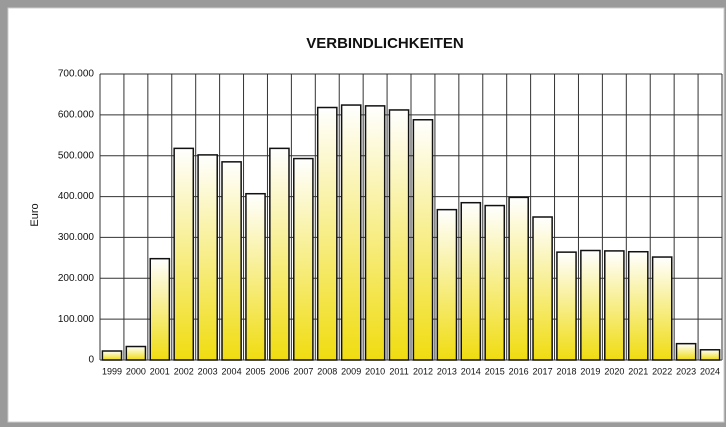 Image resolution: width=726 pixels, height=427 pixels. What do you see at coordinates (303, 371) in the screenshot?
I see `x-tick-label: 2007` at bounding box center [303, 371].